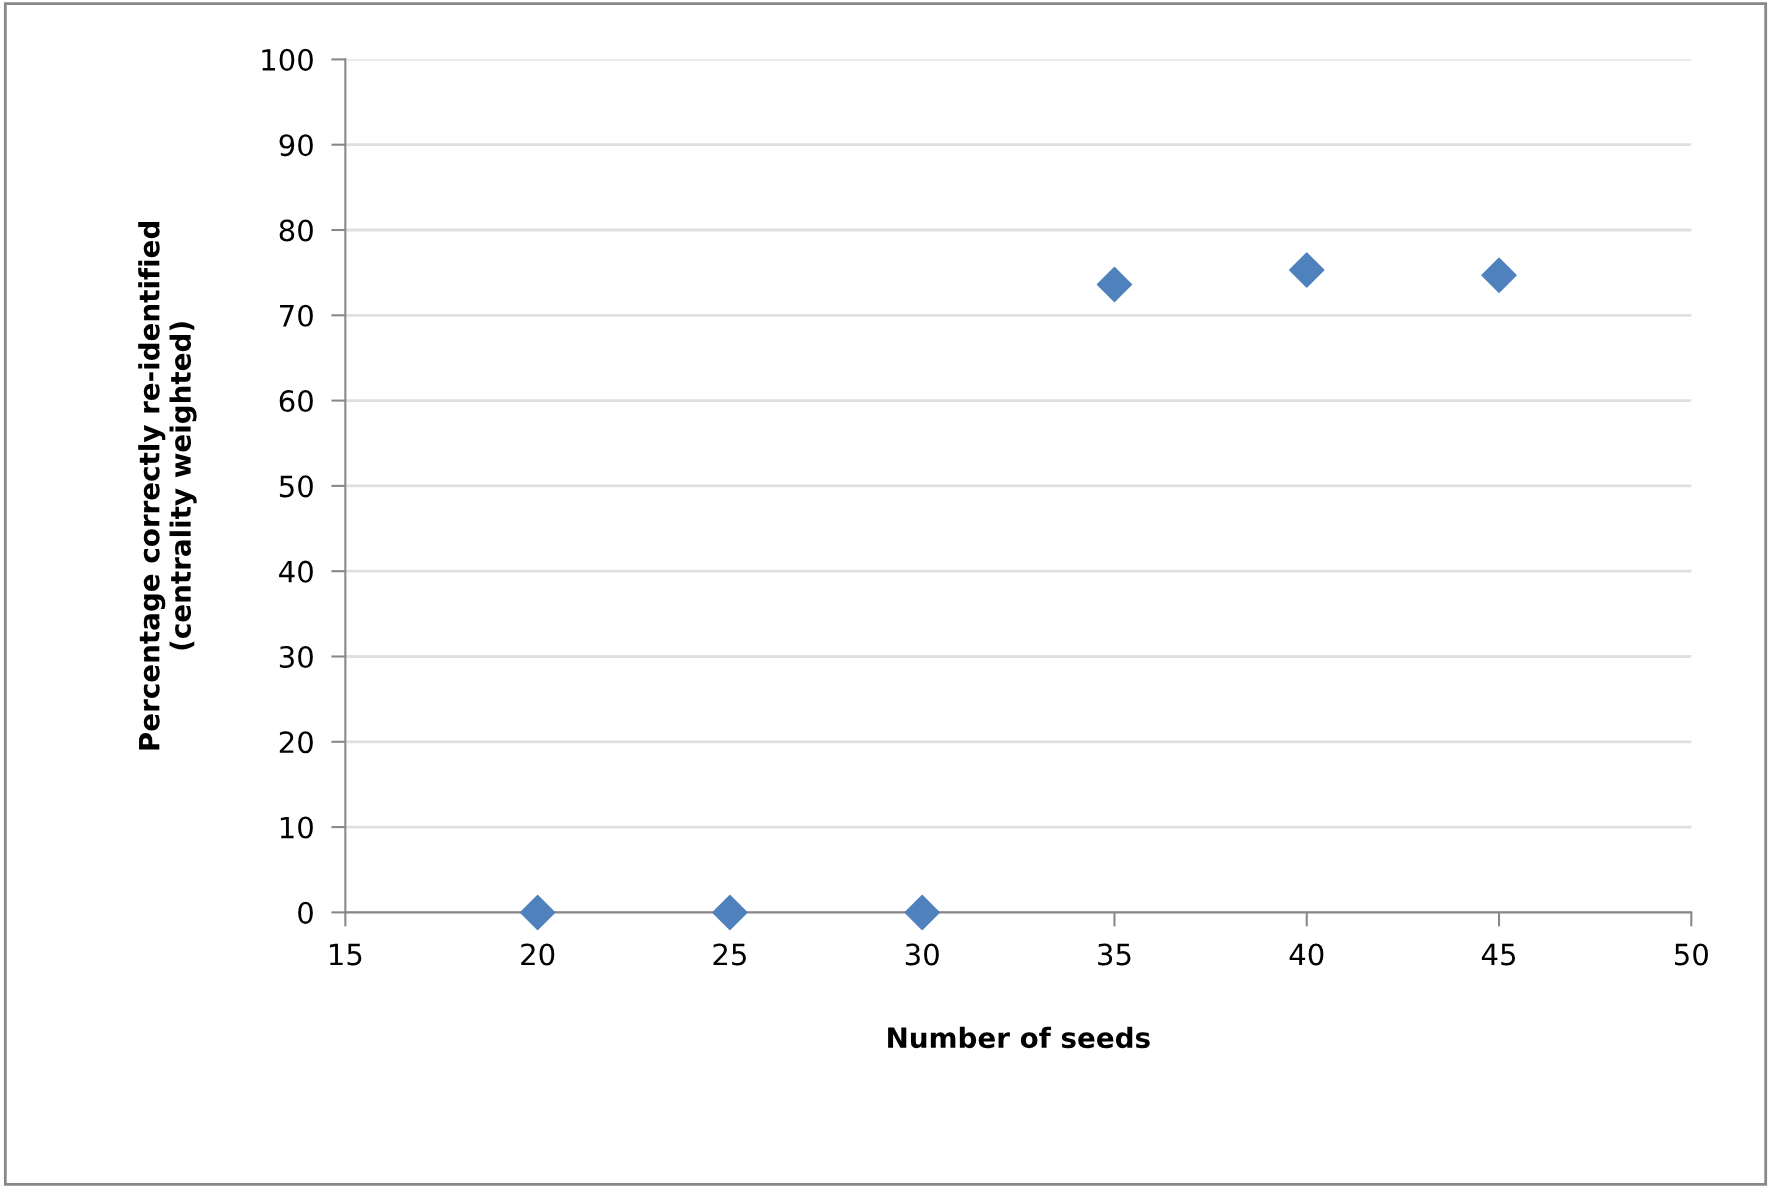  What do you see at coordinates (1498, 954) in the screenshot?
I see `x-tick-label: 45` at bounding box center [1498, 954].